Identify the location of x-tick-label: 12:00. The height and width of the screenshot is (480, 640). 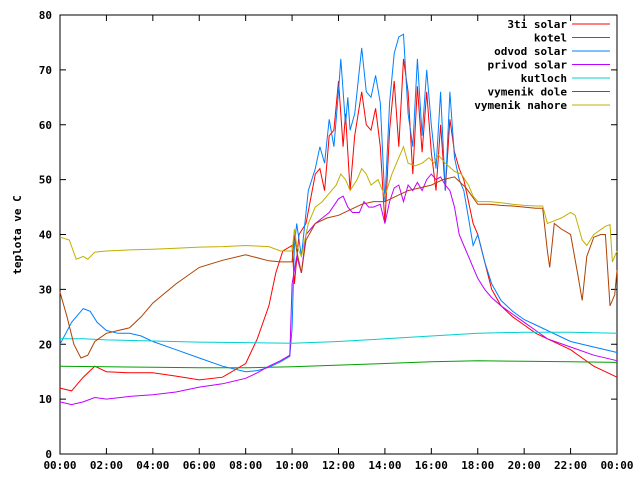
(338, 465).